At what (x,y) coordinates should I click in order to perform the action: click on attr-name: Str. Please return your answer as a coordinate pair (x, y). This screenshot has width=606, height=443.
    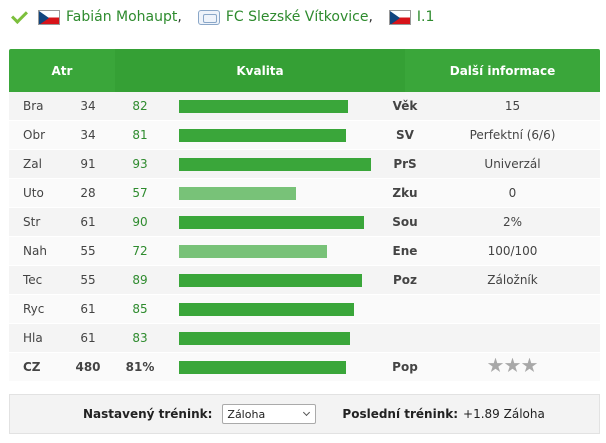
    Looking at the image, I should click on (32, 222).